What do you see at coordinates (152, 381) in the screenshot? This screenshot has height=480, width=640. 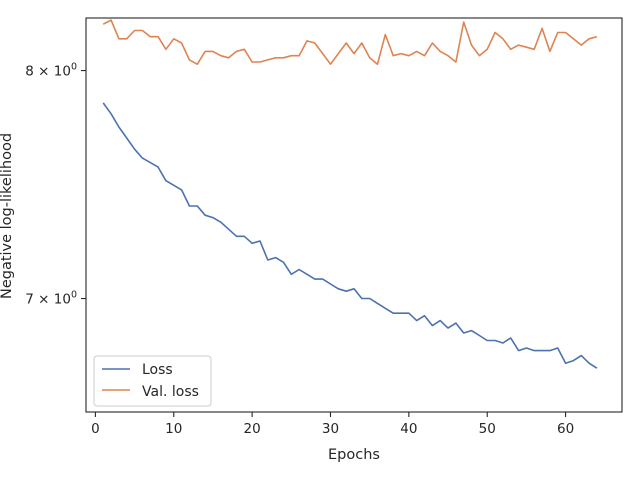 I see `legend: Loss Val. loss` at bounding box center [152, 381].